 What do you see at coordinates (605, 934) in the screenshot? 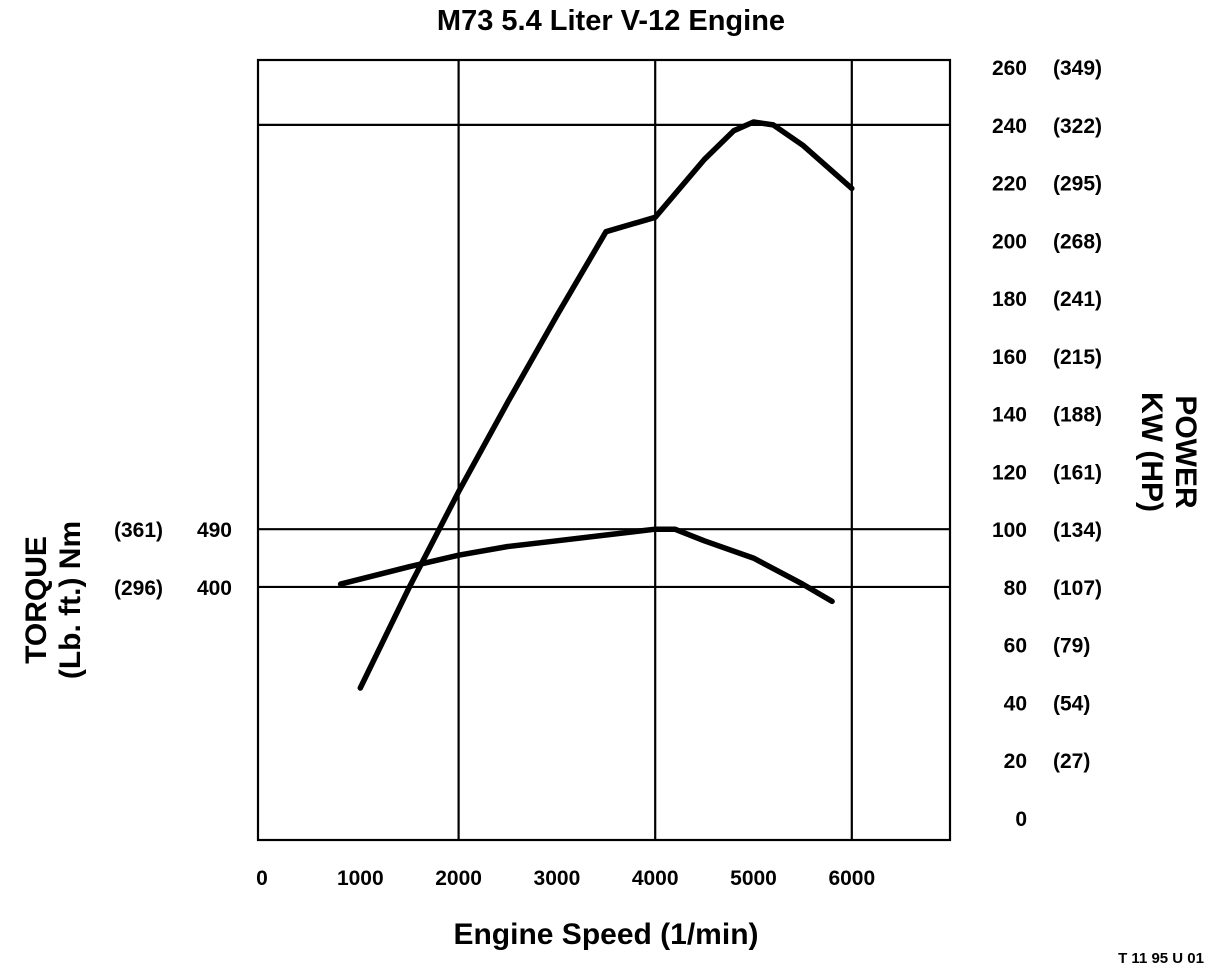
I see `x-axis-label: Engine Speed (1/min)` at bounding box center [605, 934].